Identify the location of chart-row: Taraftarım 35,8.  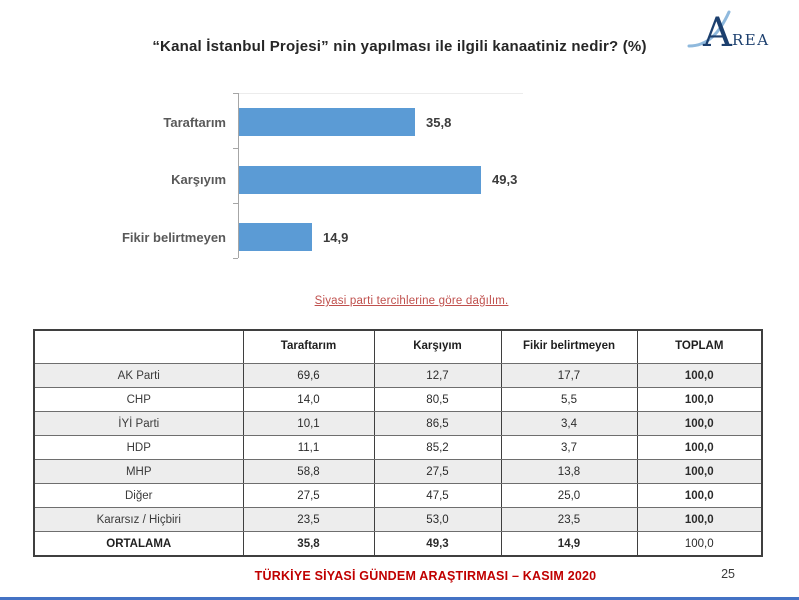
(225, 122).